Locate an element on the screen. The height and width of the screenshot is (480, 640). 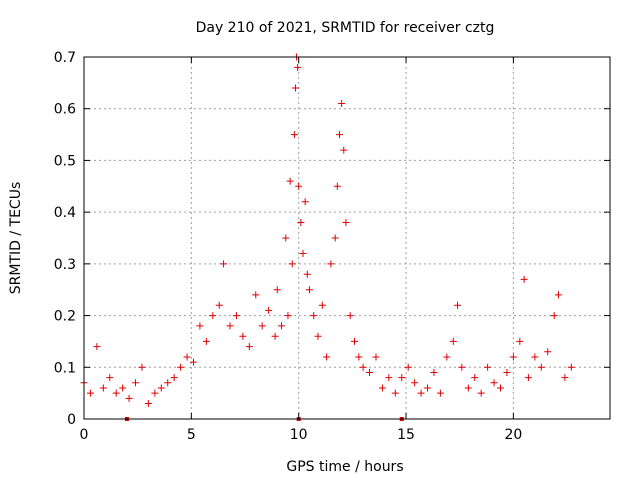
y-tick-label: 0 is located at coordinates (71, 420).